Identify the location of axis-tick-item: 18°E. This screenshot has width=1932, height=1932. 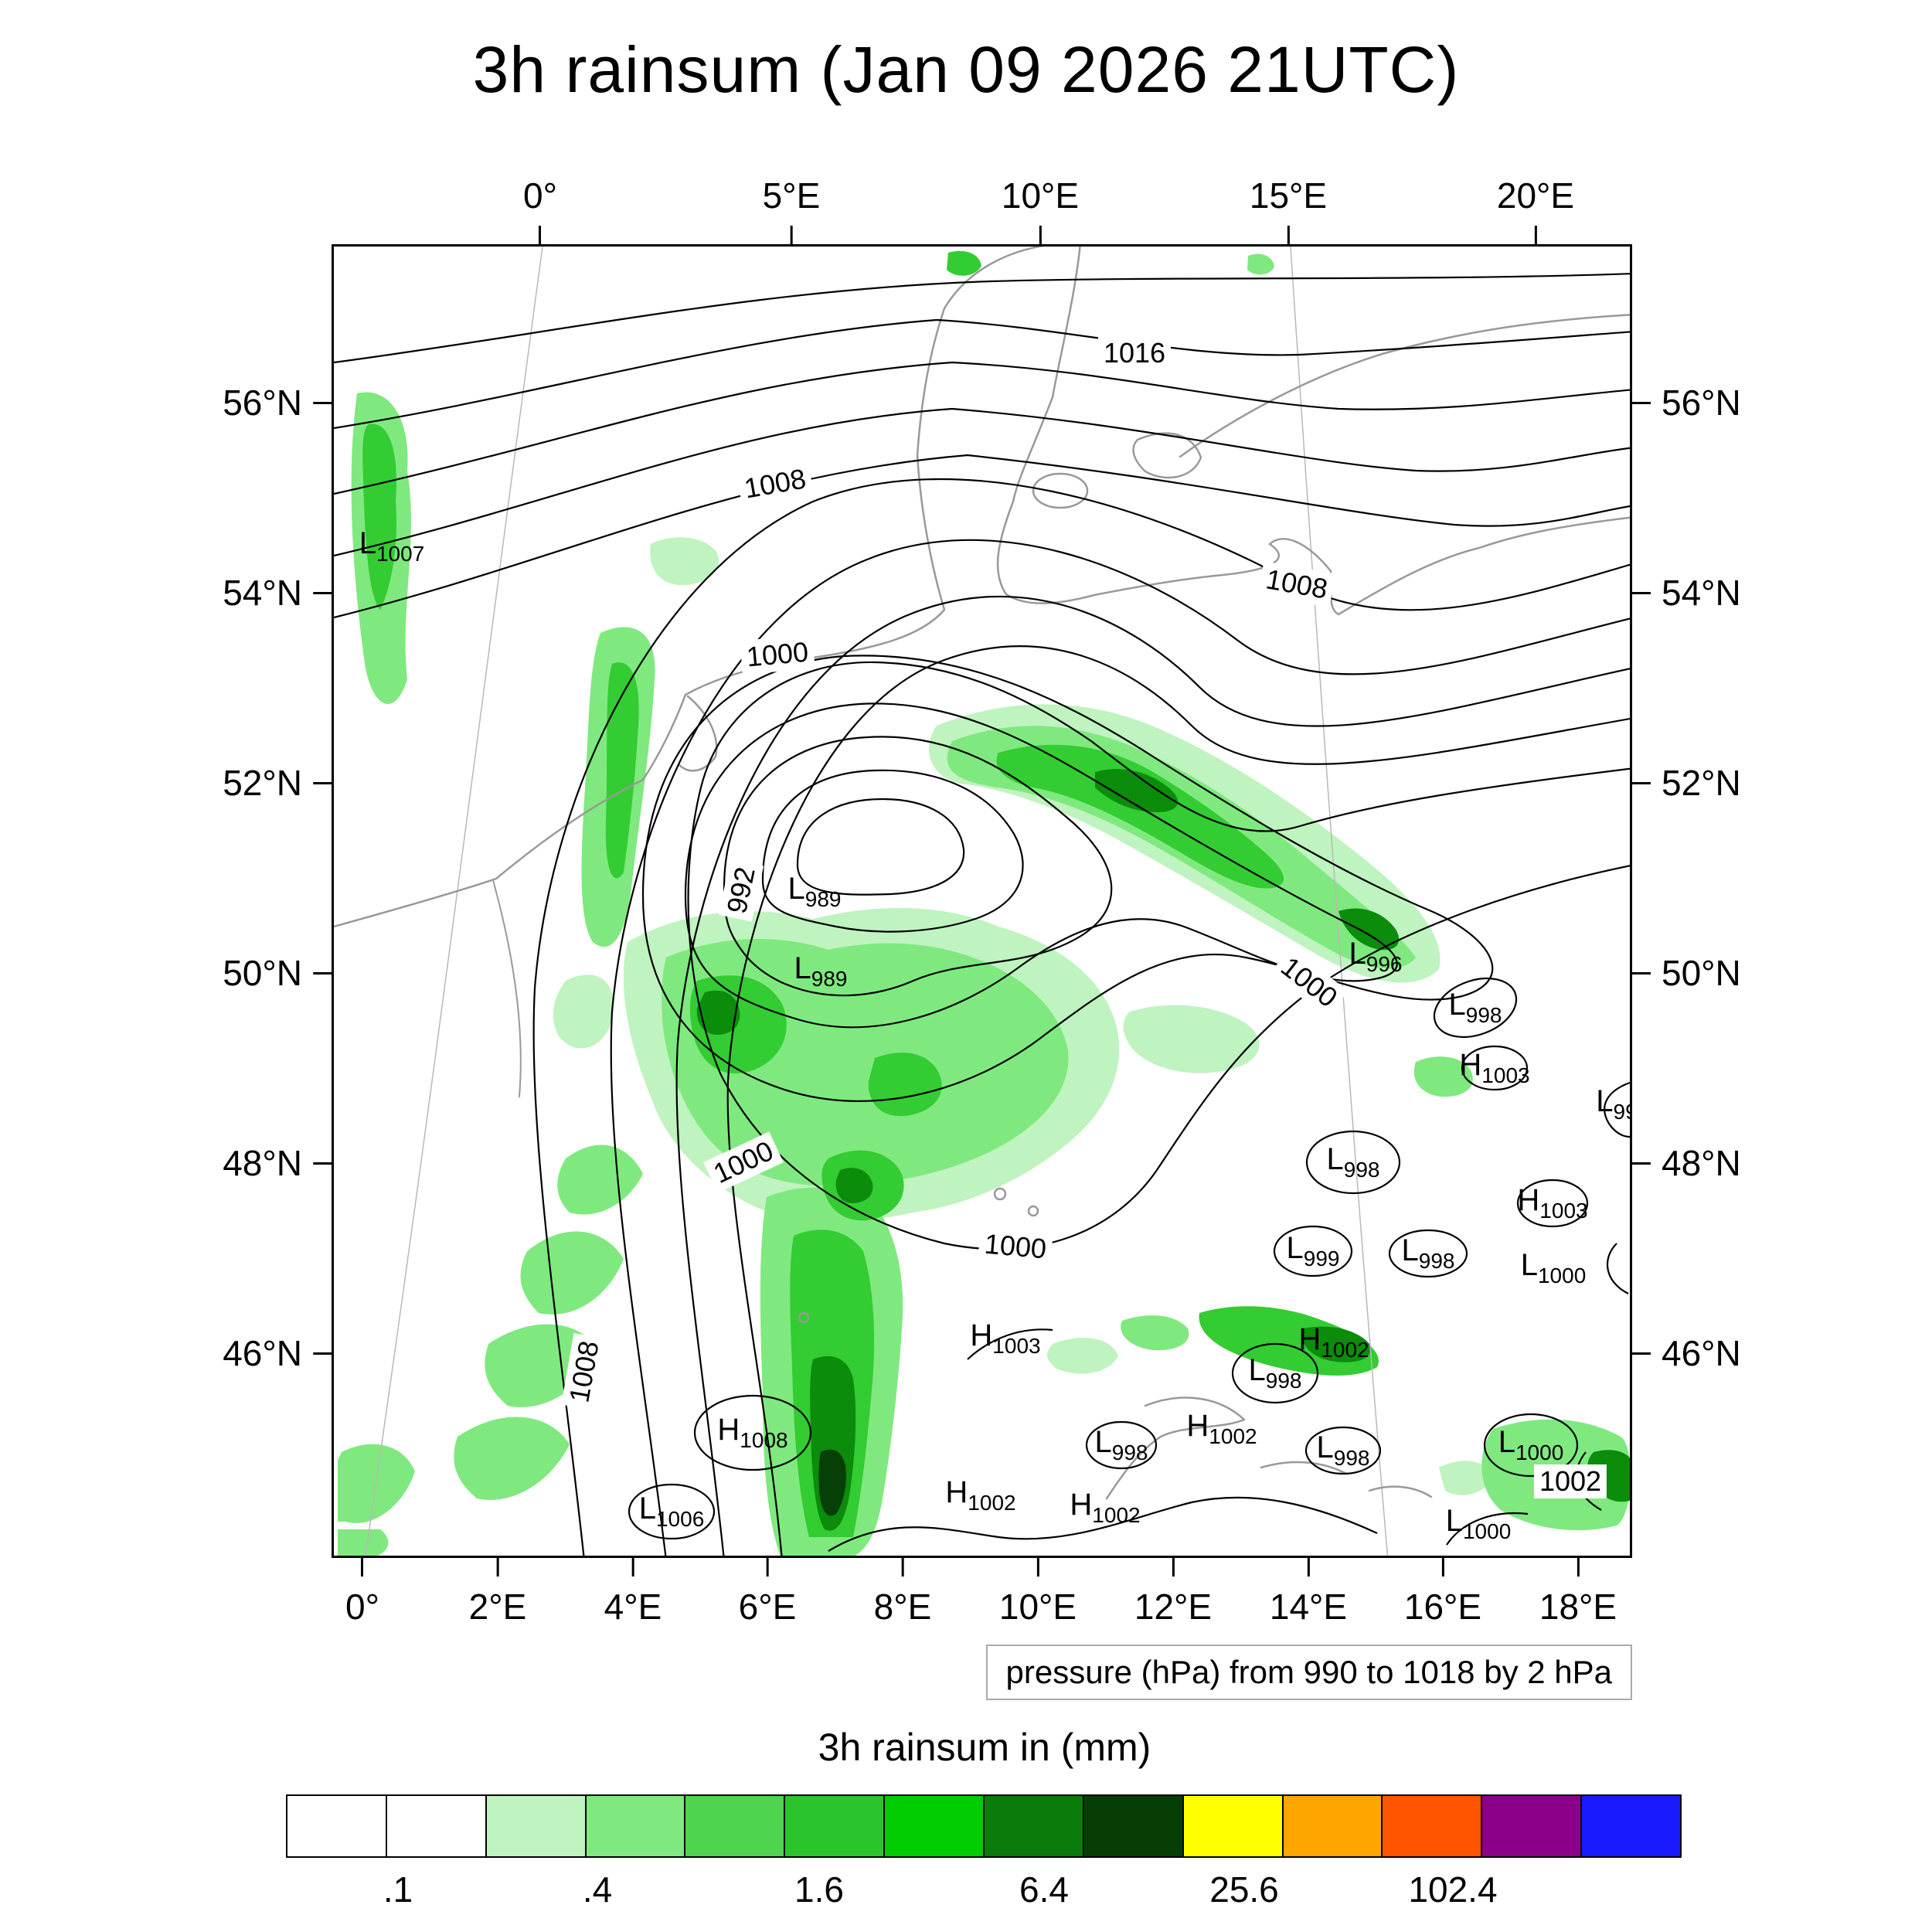
(1578, 1593).